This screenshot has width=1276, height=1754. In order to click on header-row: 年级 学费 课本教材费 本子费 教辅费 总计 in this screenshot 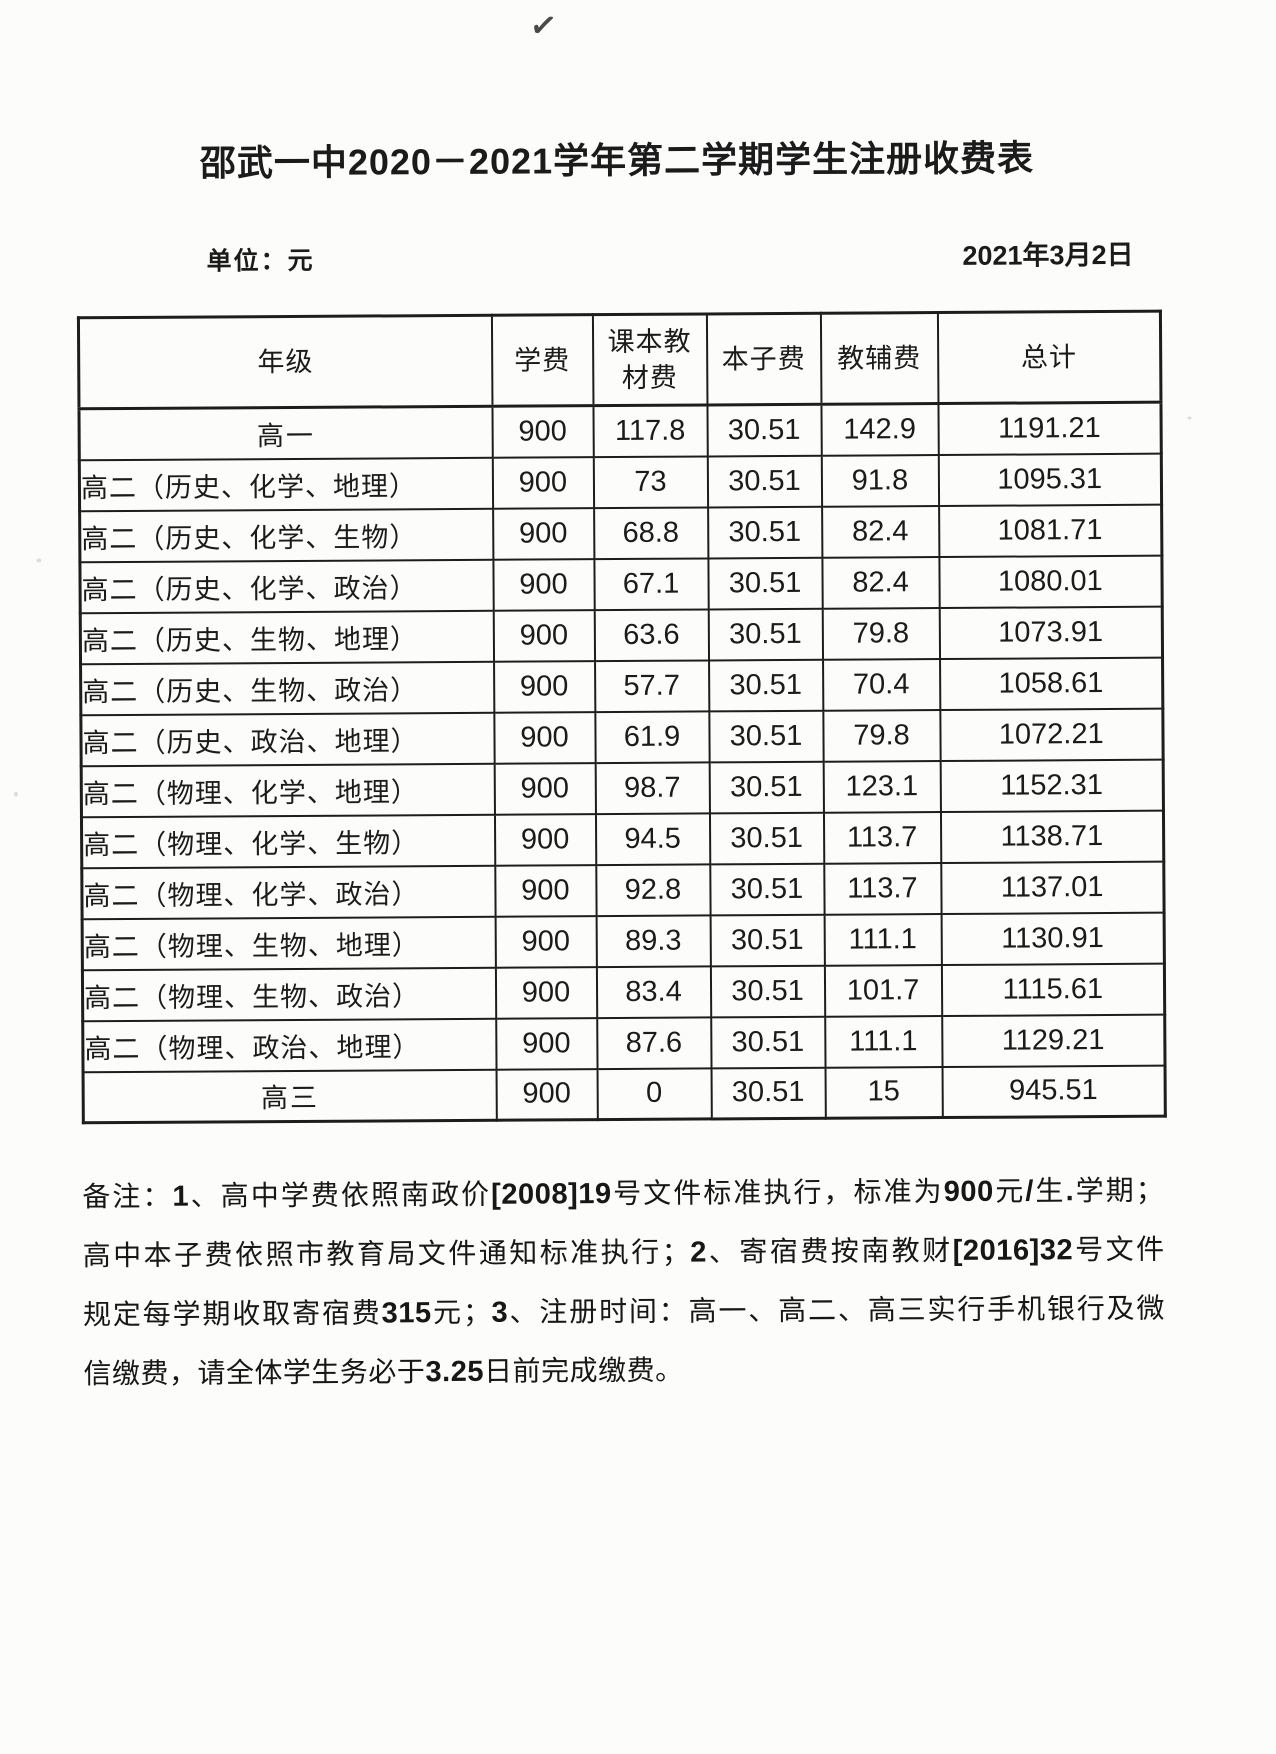, I will do `click(619, 360)`.